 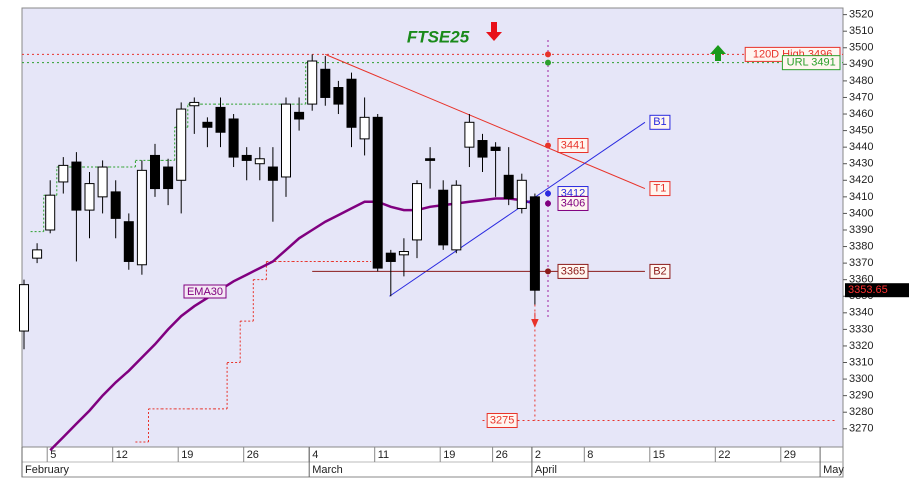 What do you see at coordinates (53, 455) in the screenshot?
I see `x-tick-label: 5` at bounding box center [53, 455].